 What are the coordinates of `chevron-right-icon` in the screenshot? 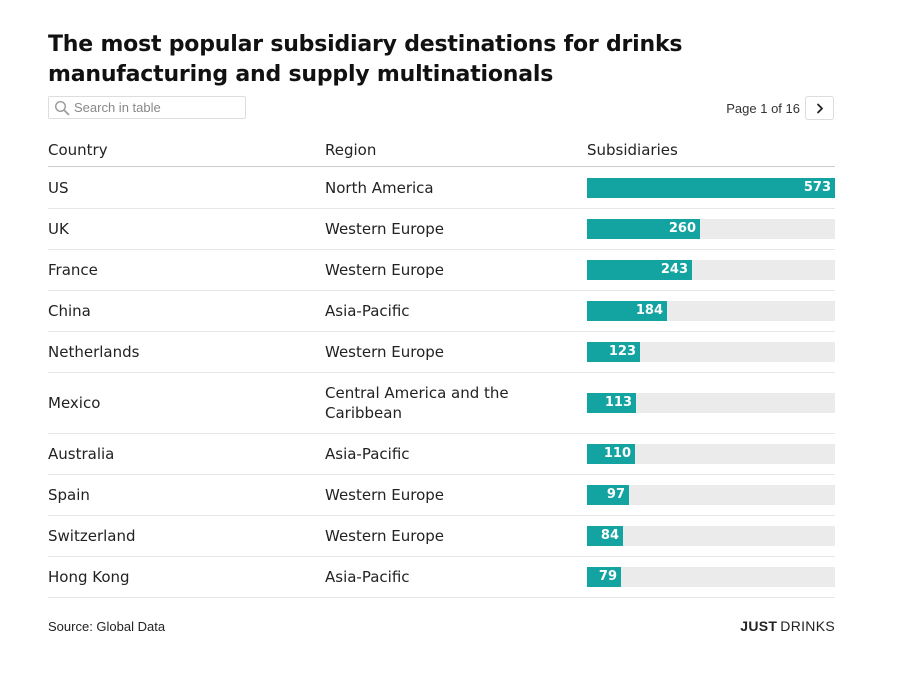 It's located at (820, 108).